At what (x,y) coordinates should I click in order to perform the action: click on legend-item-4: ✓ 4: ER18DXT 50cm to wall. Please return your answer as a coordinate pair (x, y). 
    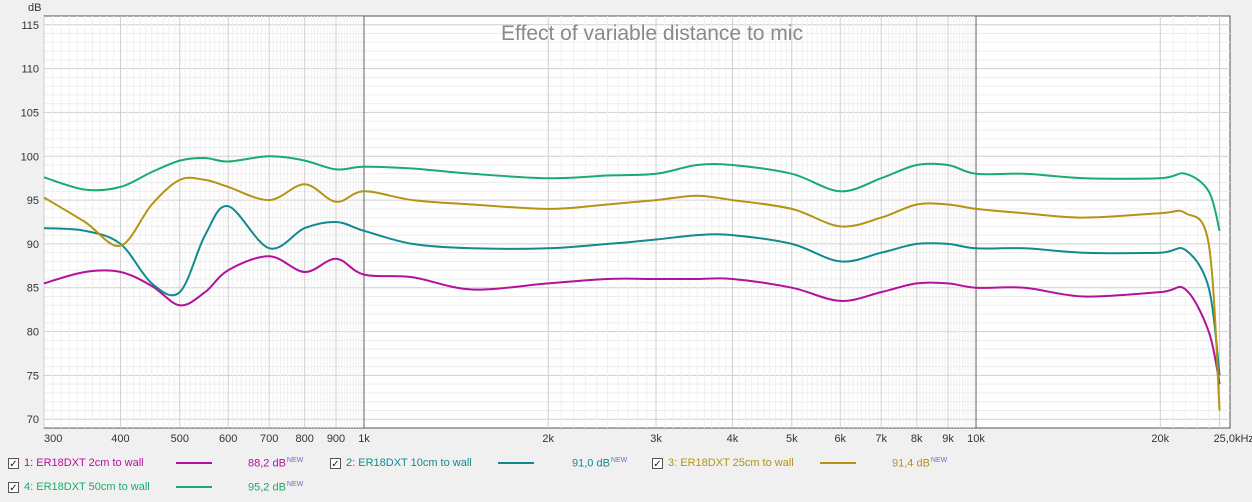
    Looking at the image, I should click on (110, 487).